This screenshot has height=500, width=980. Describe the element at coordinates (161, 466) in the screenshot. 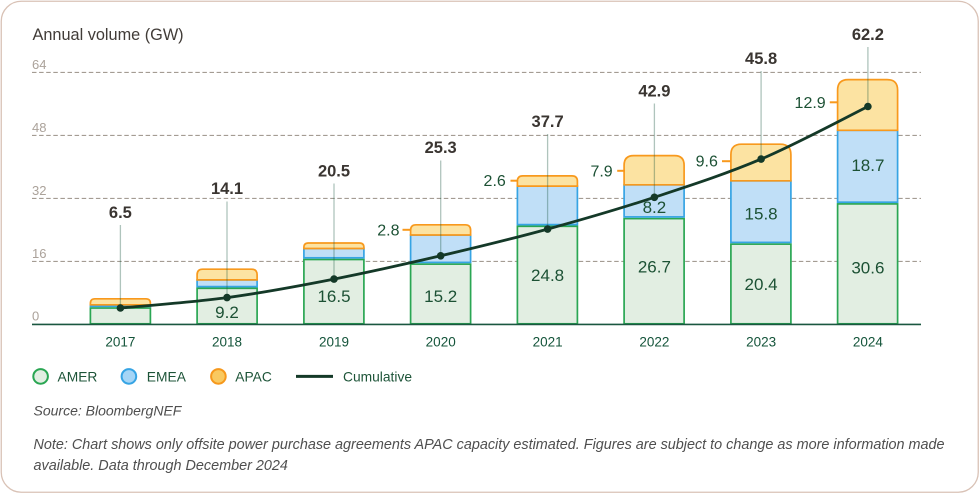

I see `svg-text:available. Data through Decemb: available. Data through December 2024` at that location.